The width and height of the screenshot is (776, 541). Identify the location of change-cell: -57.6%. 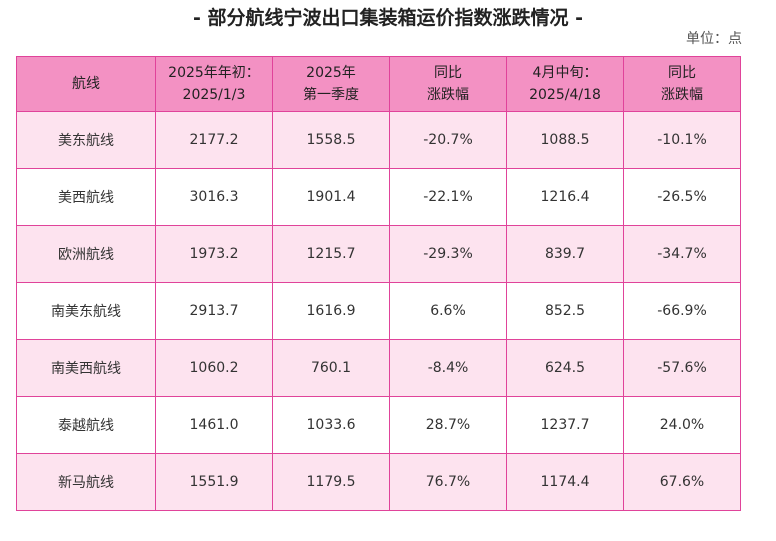
(682, 368).